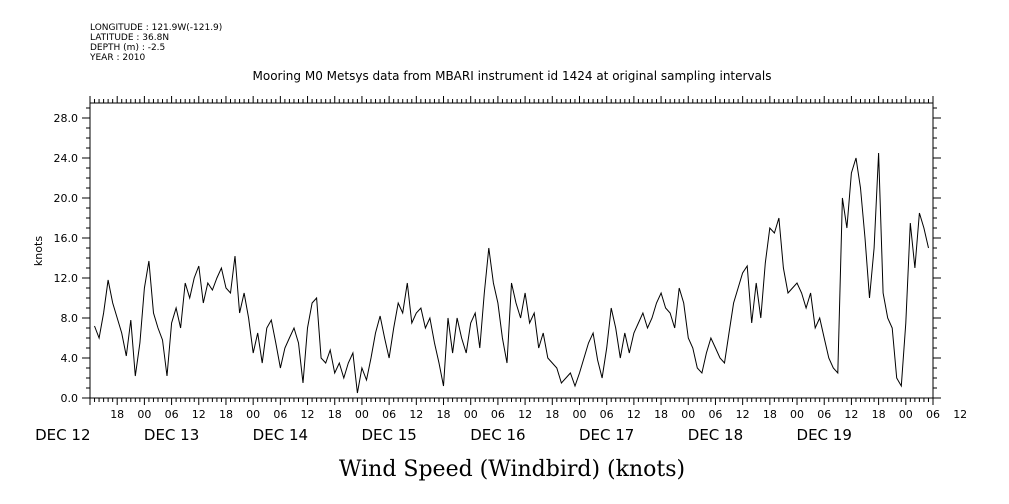 Image resolution: width=1009 pixels, height=504 pixels. What do you see at coordinates (62, 435) in the screenshot?
I see `x-day-tick-label: DEC 12` at bounding box center [62, 435].